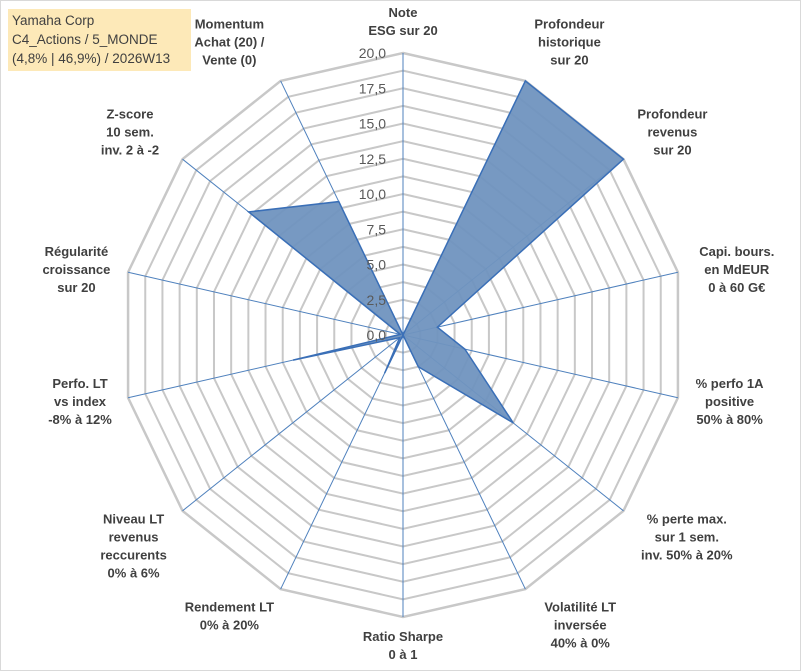 This screenshot has width=801, height=671. Describe the element at coordinates (403, 645) in the screenshot. I see `axis-label: Ratio Sharpe 0 à 1` at that location.